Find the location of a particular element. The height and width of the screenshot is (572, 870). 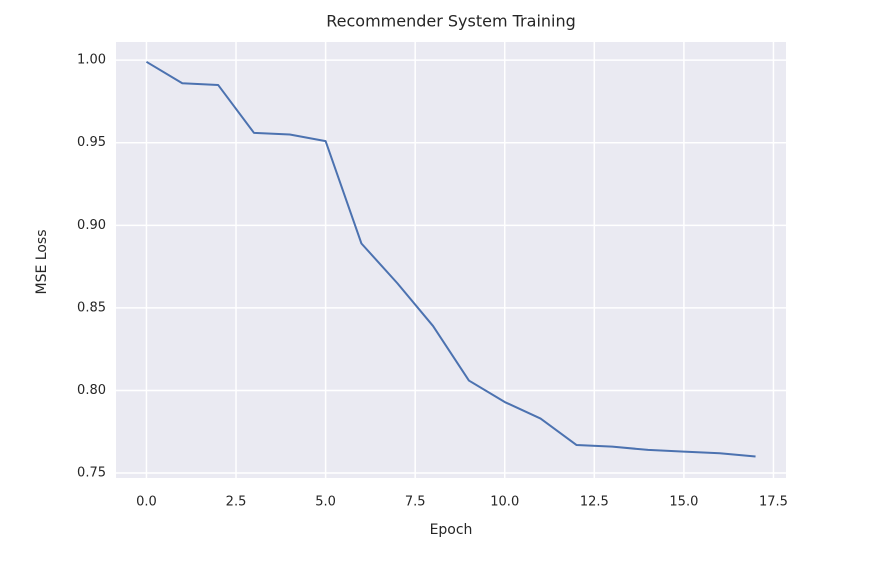

y-tick-label: 1.00 is located at coordinates (91, 60).